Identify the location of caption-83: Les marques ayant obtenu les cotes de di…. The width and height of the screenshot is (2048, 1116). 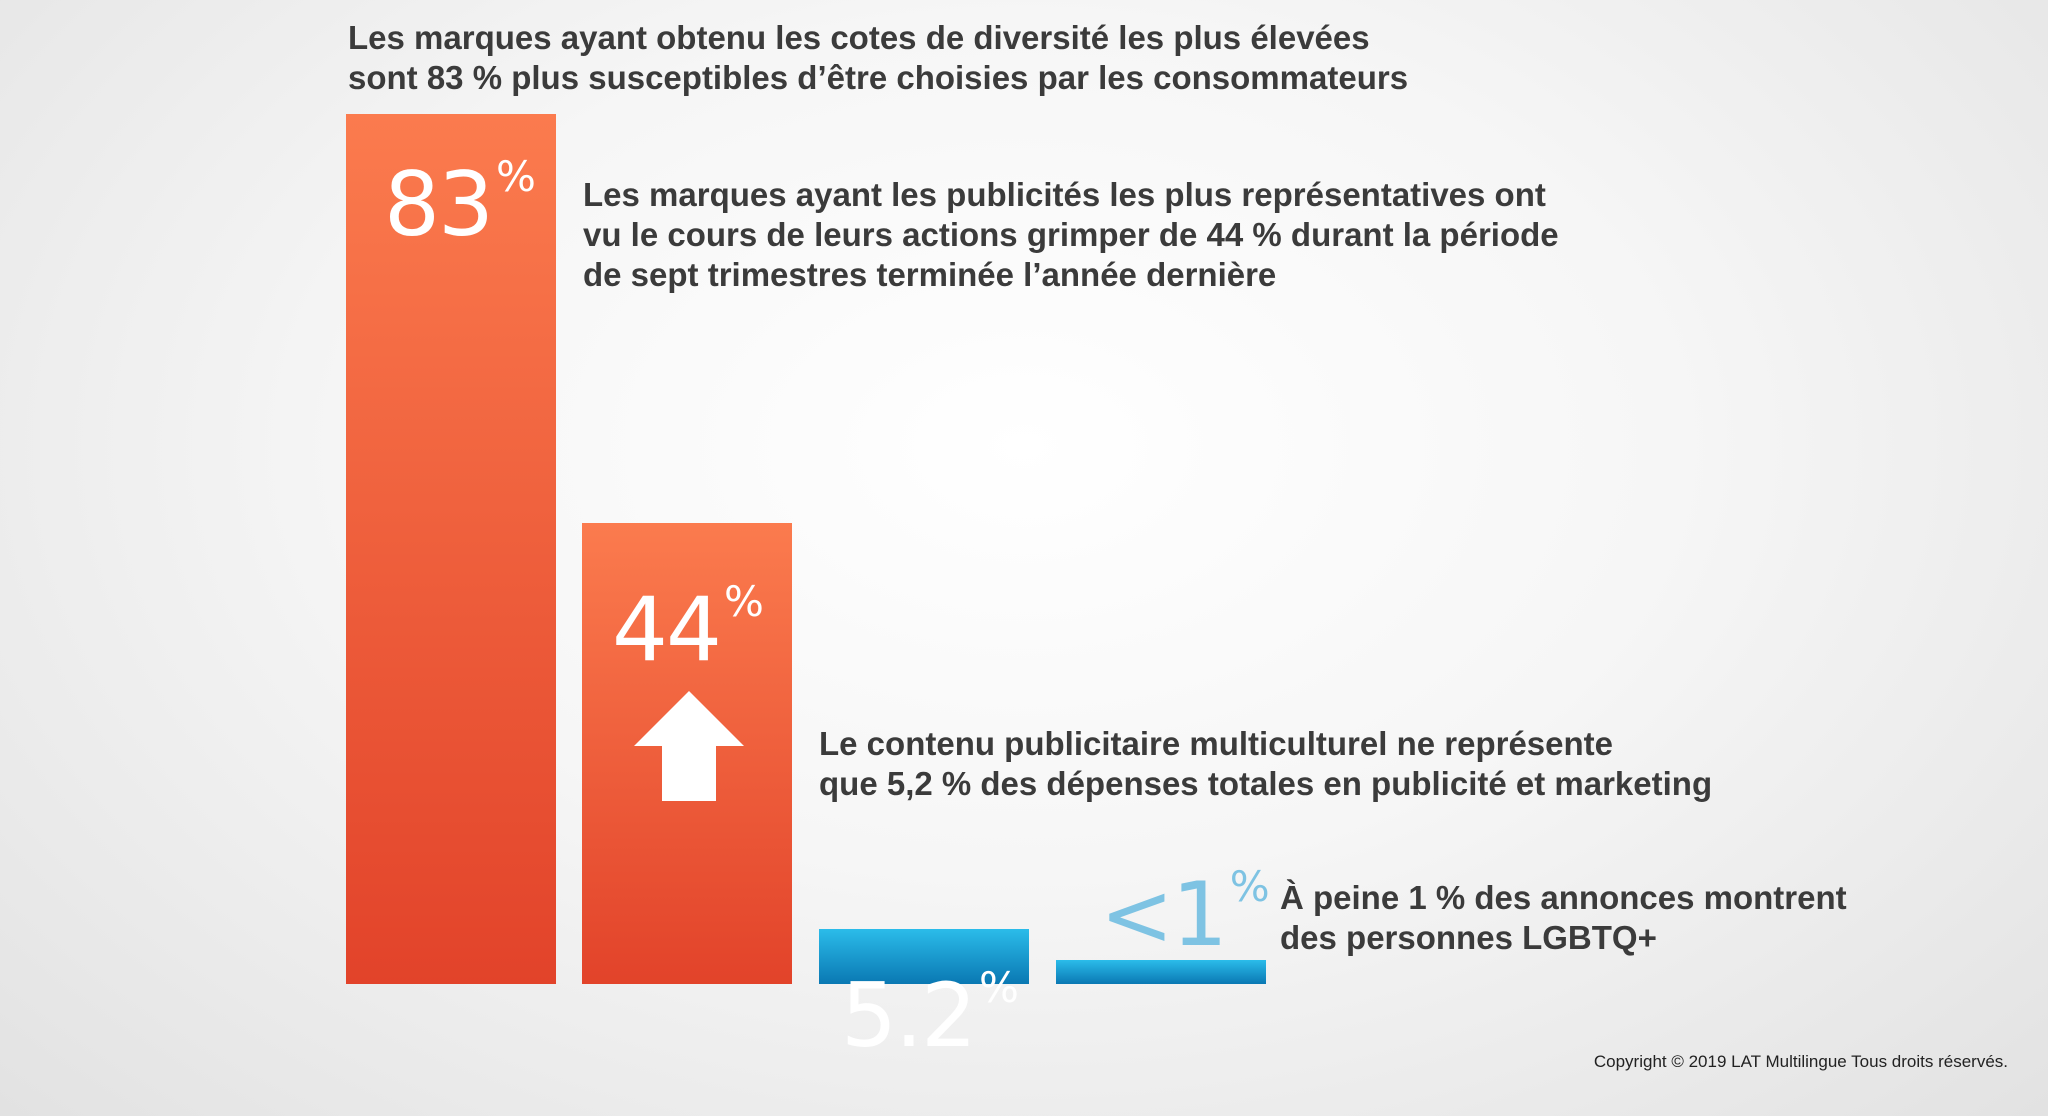
(878, 57).